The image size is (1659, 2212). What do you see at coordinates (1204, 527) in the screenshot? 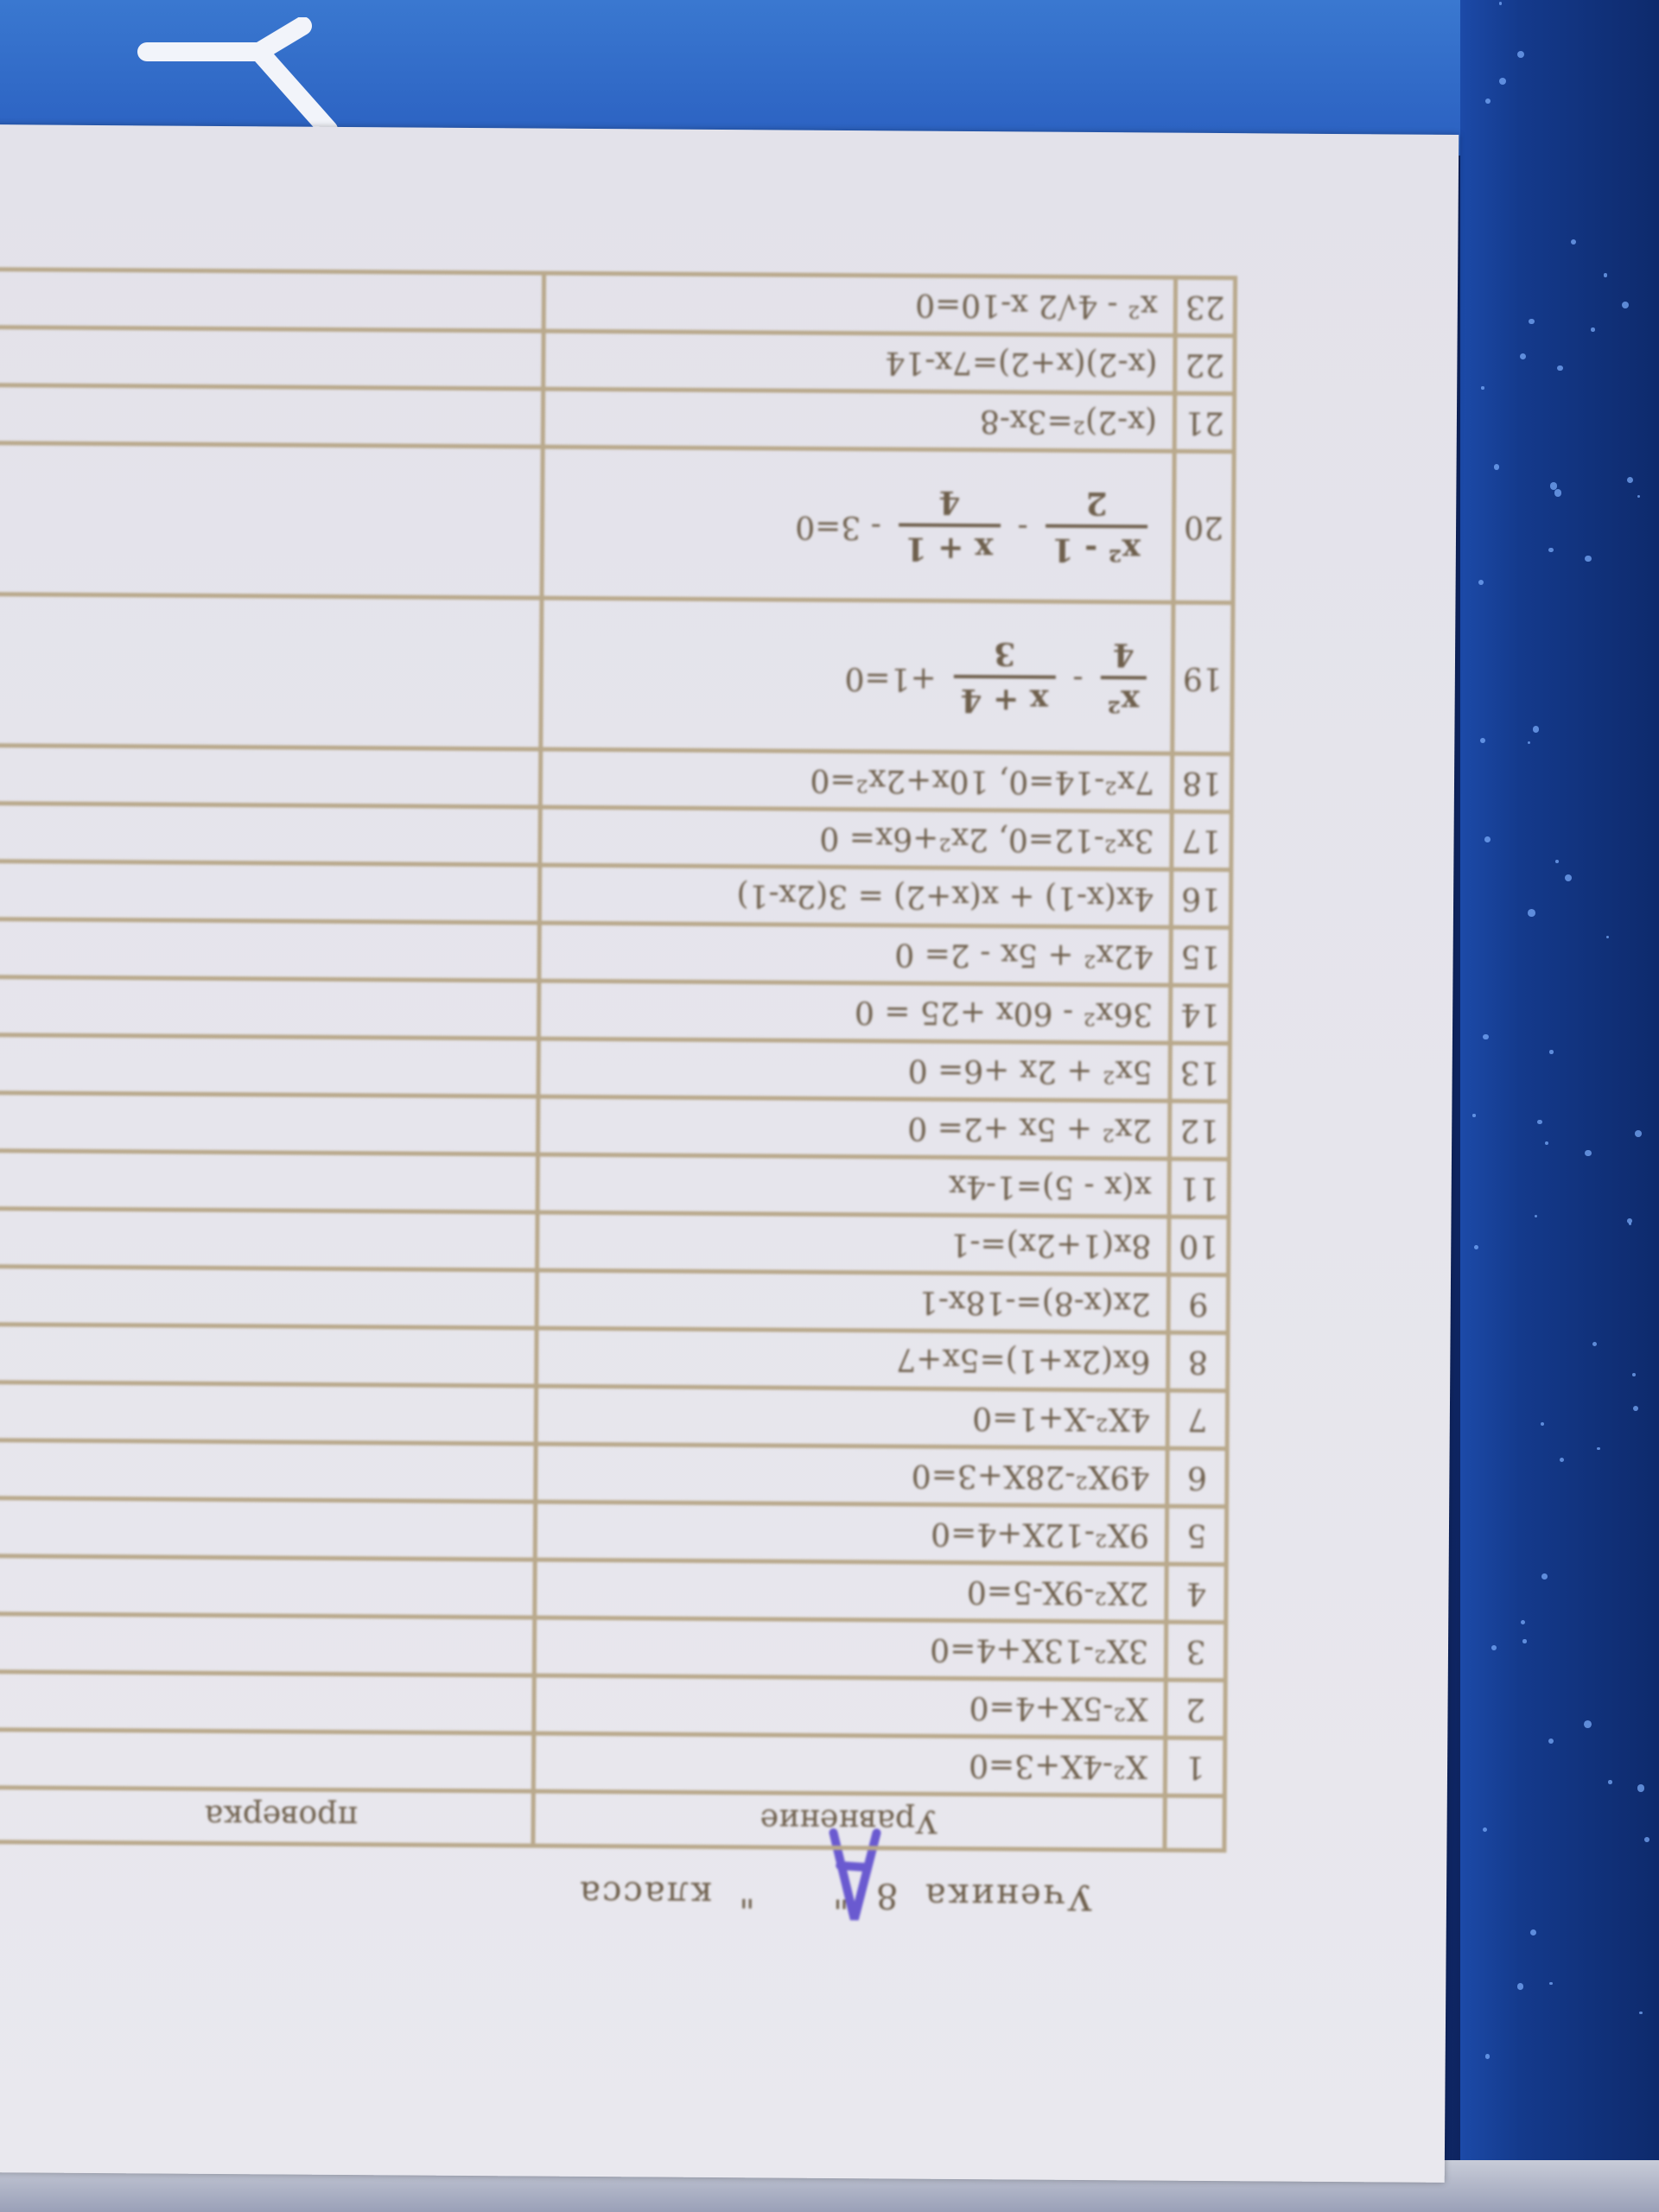
I see `row-number: 20` at bounding box center [1204, 527].